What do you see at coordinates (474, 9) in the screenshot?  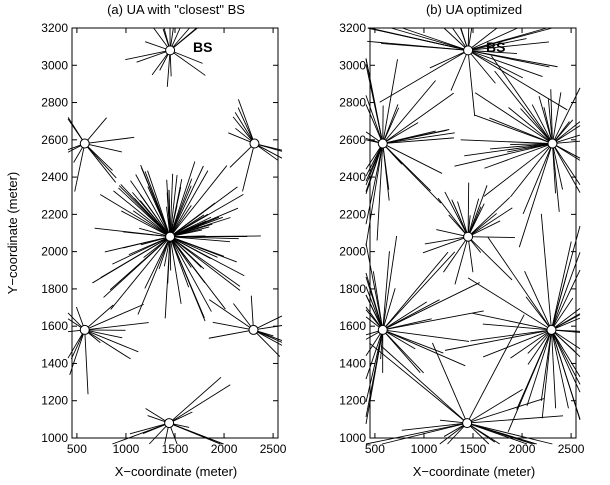 I see `panel-b-title: (b) UA optimized` at bounding box center [474, 9].